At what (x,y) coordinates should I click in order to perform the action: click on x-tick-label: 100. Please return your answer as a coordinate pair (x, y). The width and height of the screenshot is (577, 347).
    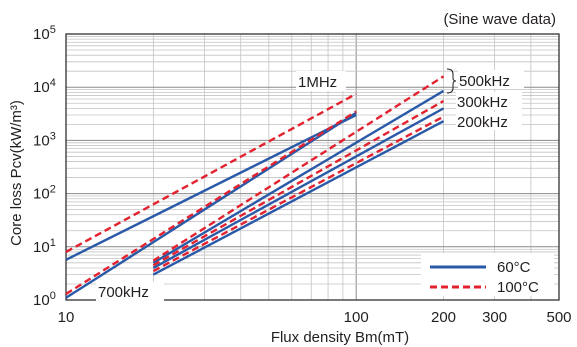
    Looking at the image, I should click on (356, 317).